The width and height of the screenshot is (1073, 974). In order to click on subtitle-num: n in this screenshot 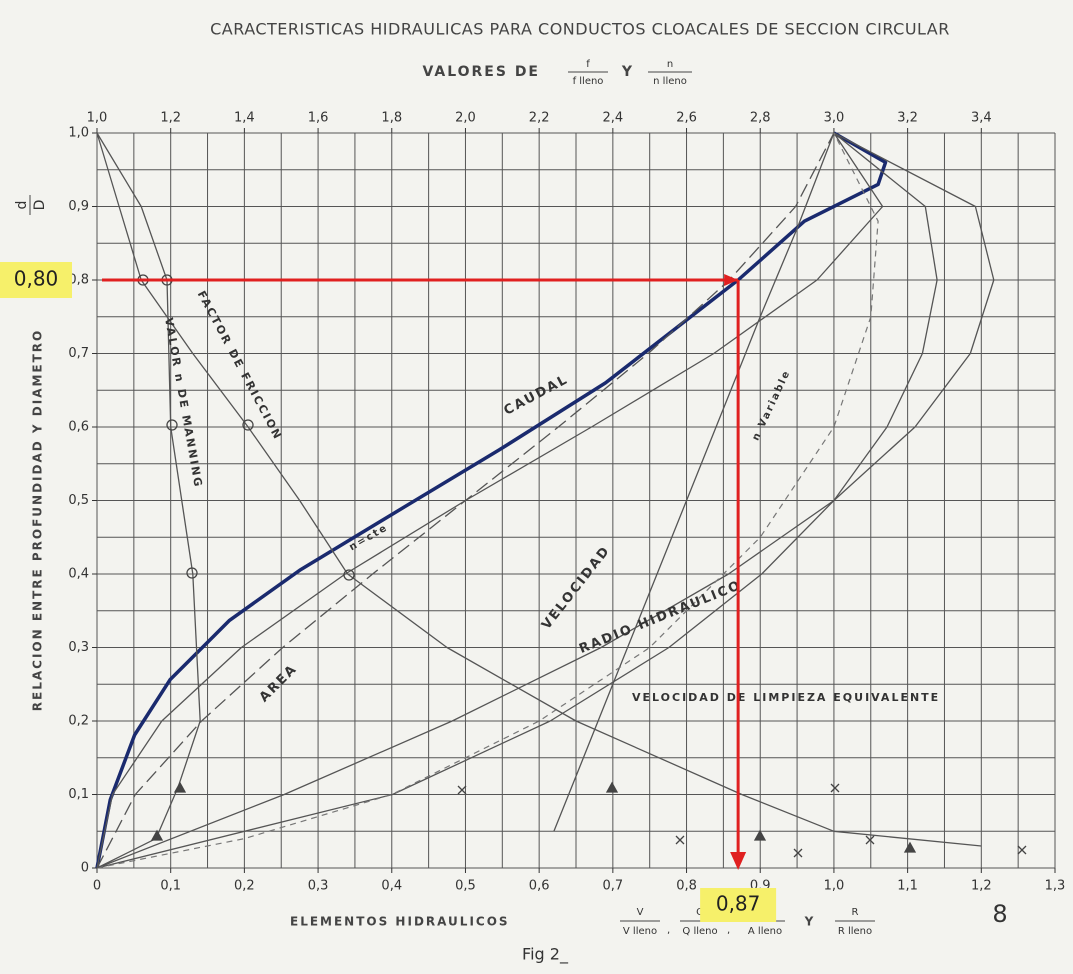, I will do `click(670, 64)`.